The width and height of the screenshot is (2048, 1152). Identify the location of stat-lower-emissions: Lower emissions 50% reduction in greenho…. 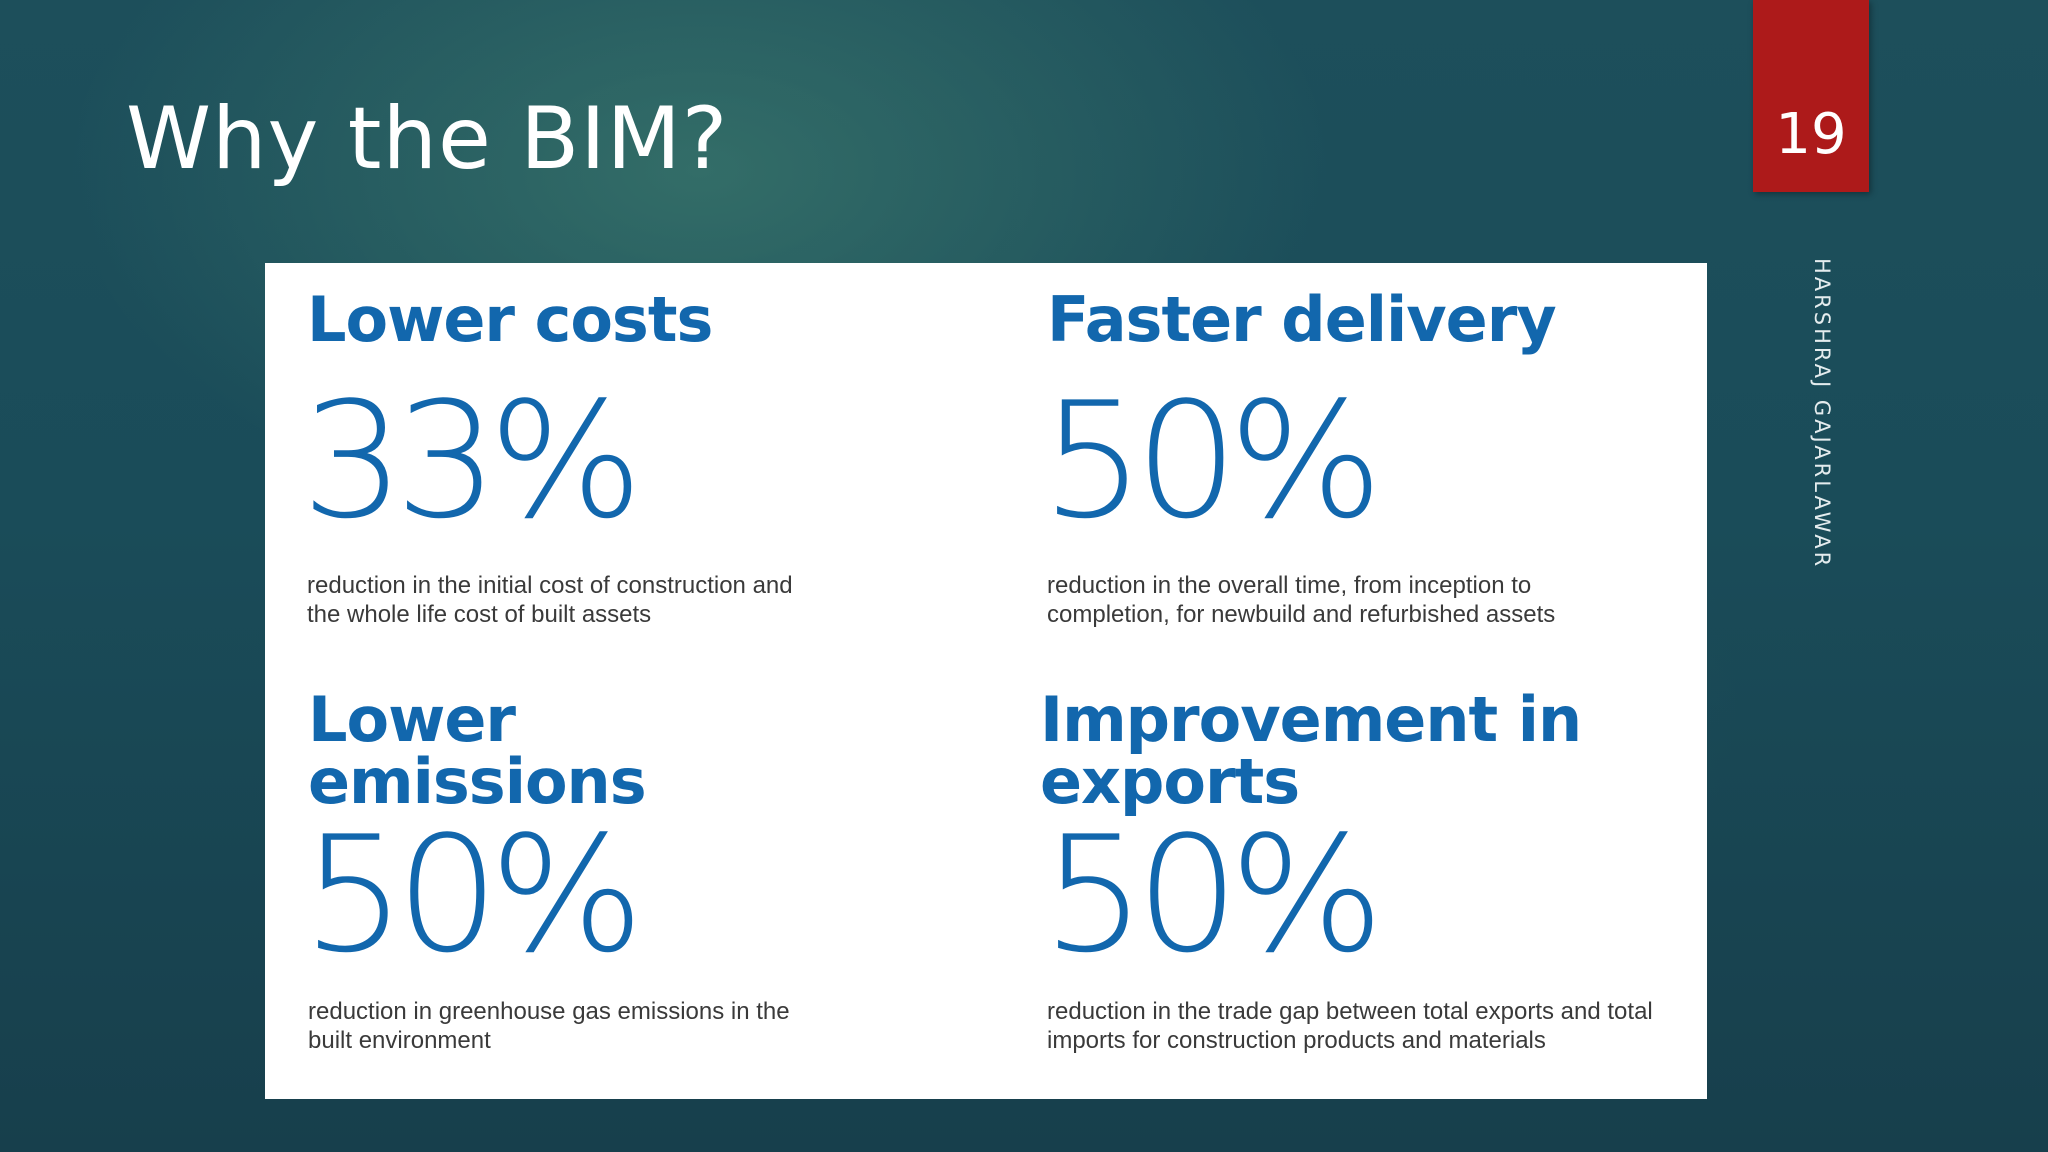
(546, 869).